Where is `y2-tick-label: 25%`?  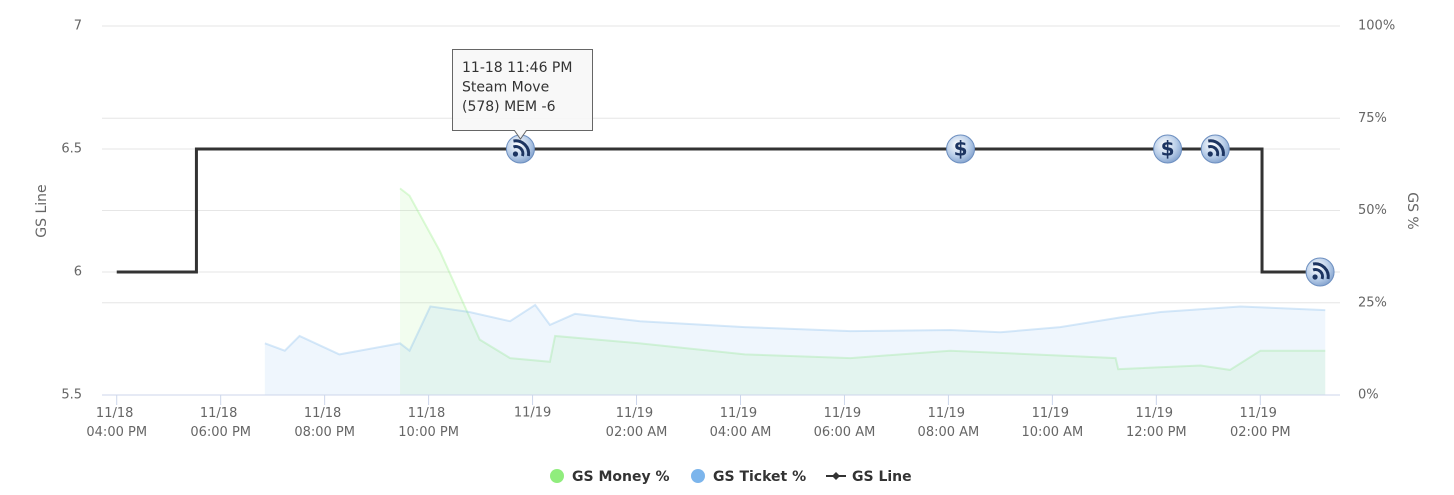 y2-tick-label: 25% is located at coordinates (1372, 302).